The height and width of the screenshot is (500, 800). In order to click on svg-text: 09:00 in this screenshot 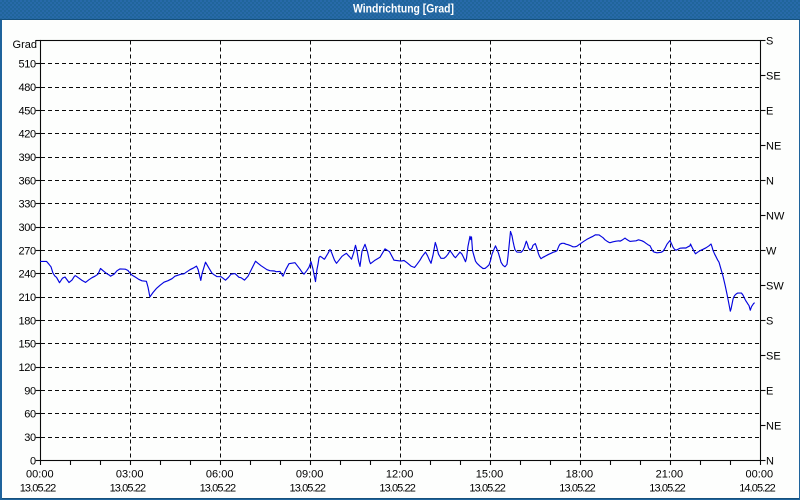, I will do `click(310, 475)`.